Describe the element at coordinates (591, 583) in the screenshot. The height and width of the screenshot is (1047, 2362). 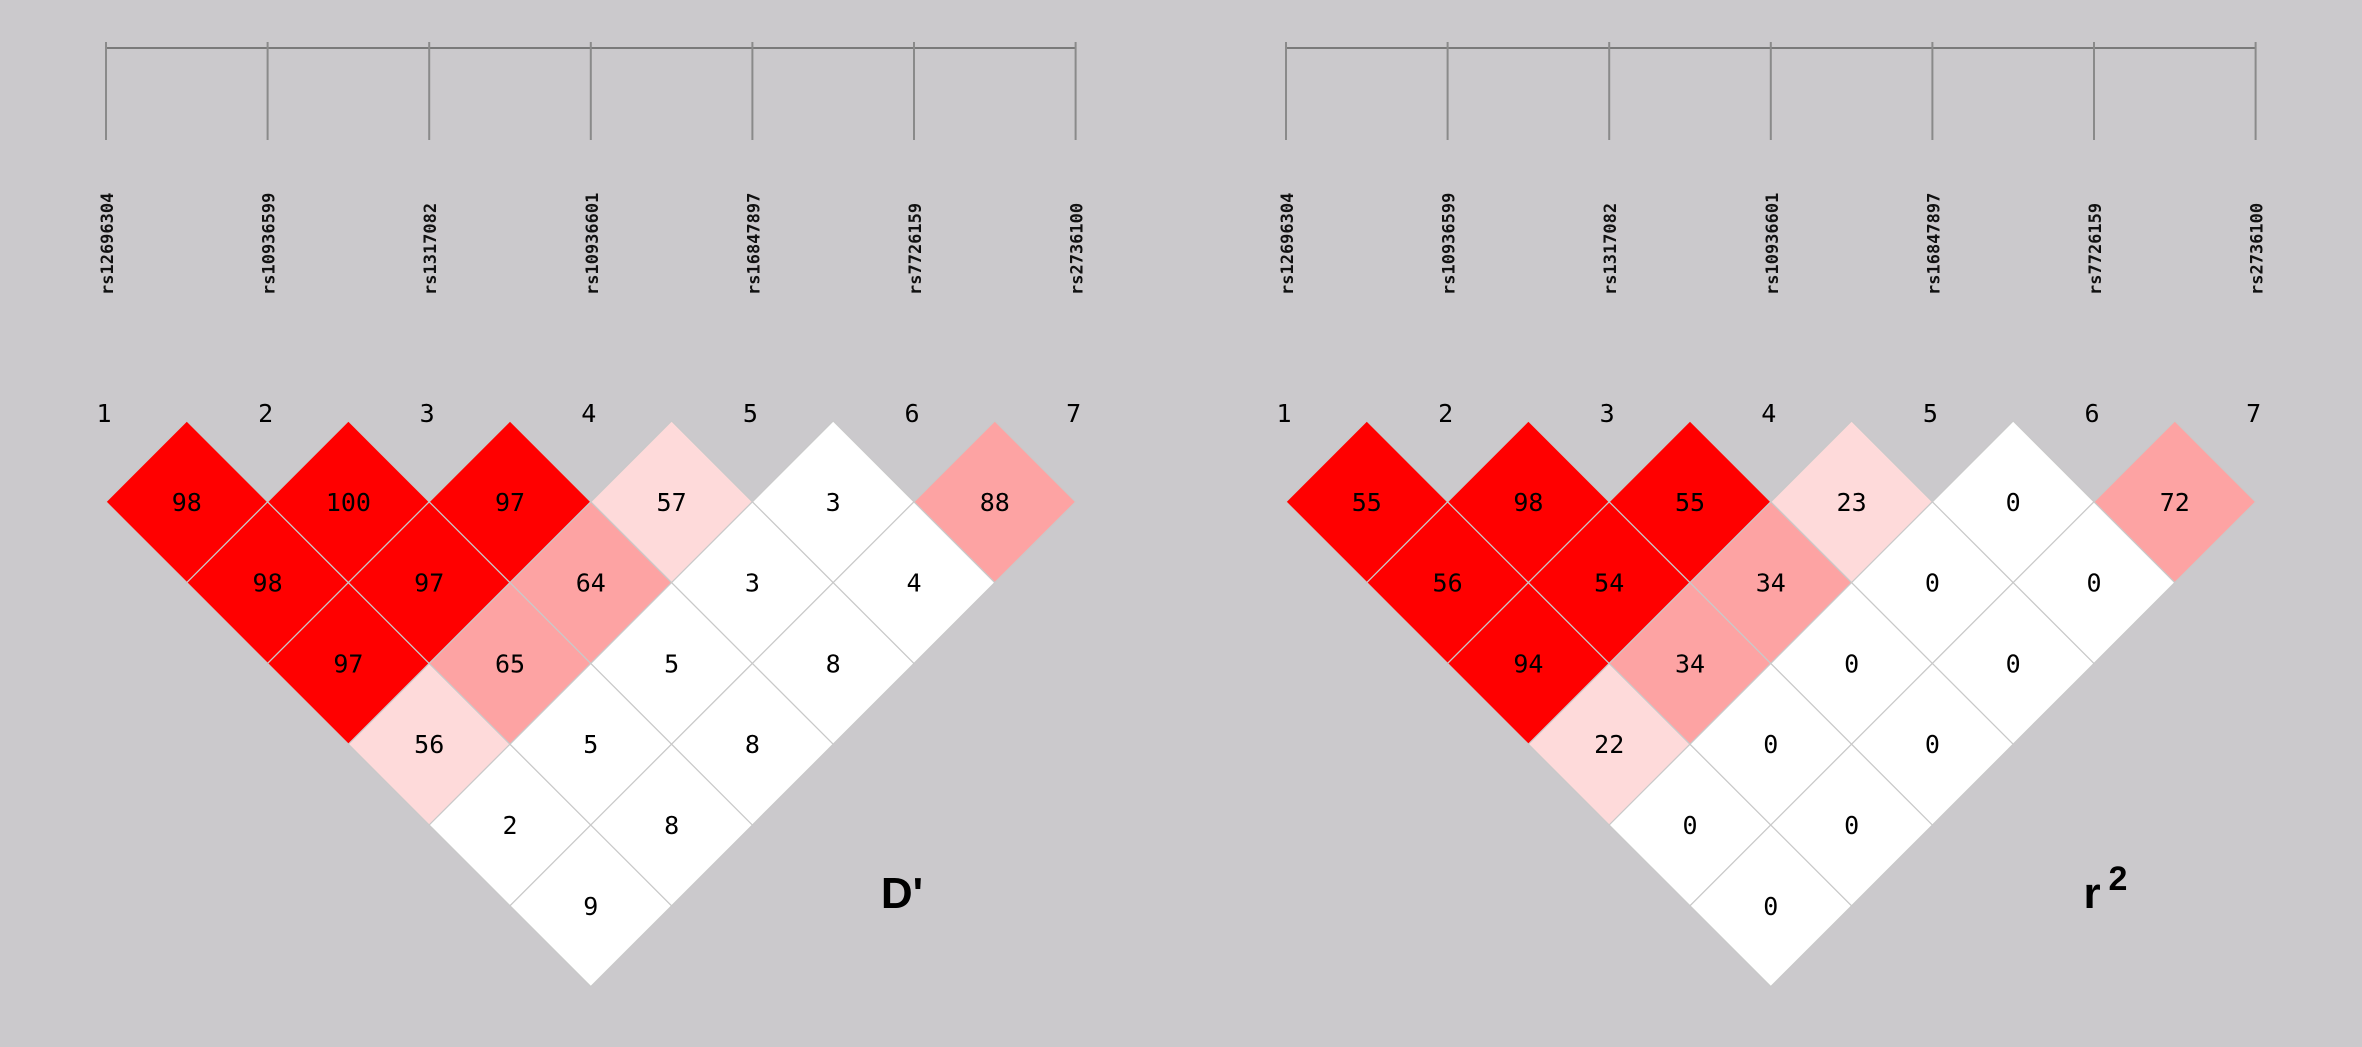
I see `ld-cell-value: 64` at that location.